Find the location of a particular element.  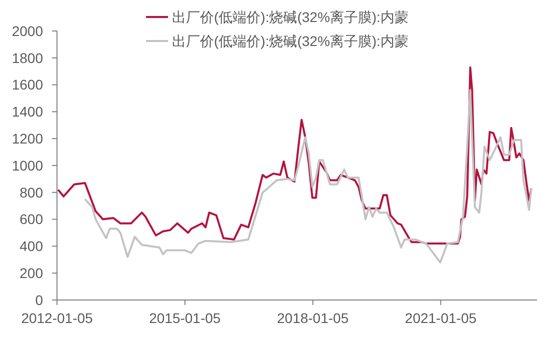

y-tick-label: 0 is located at coordinates (39, 300).